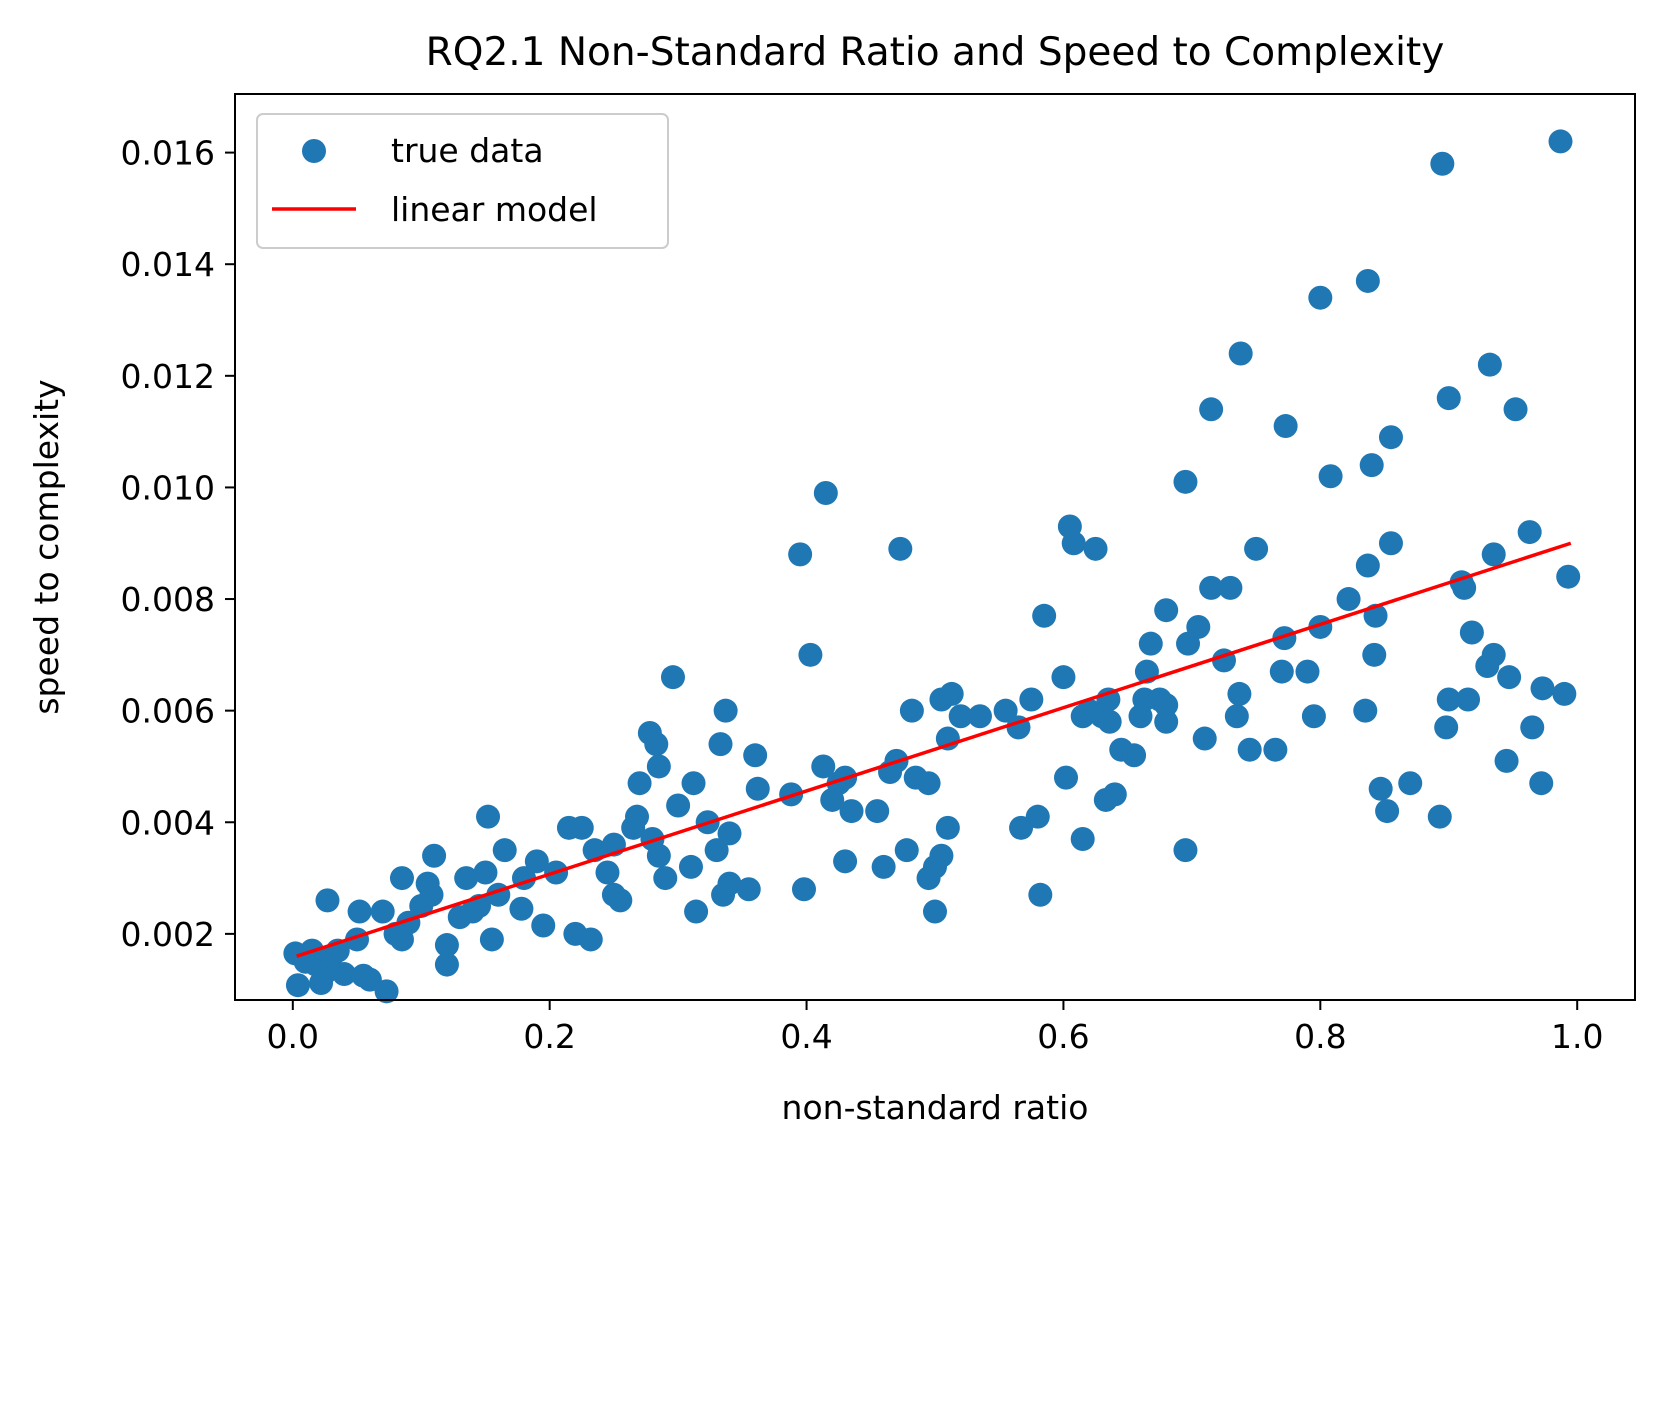  I want to click on x-tick-label-5: 1.0, so click(1577, 1036).